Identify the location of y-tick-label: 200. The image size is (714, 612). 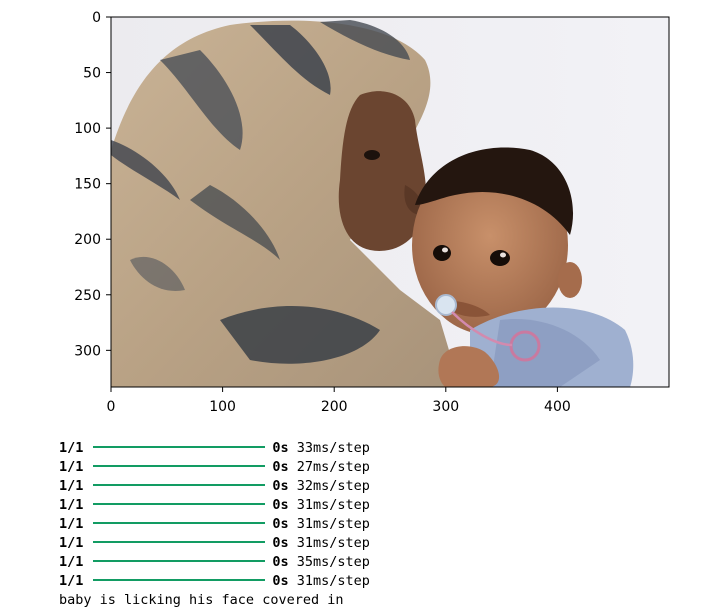
(87, 240).